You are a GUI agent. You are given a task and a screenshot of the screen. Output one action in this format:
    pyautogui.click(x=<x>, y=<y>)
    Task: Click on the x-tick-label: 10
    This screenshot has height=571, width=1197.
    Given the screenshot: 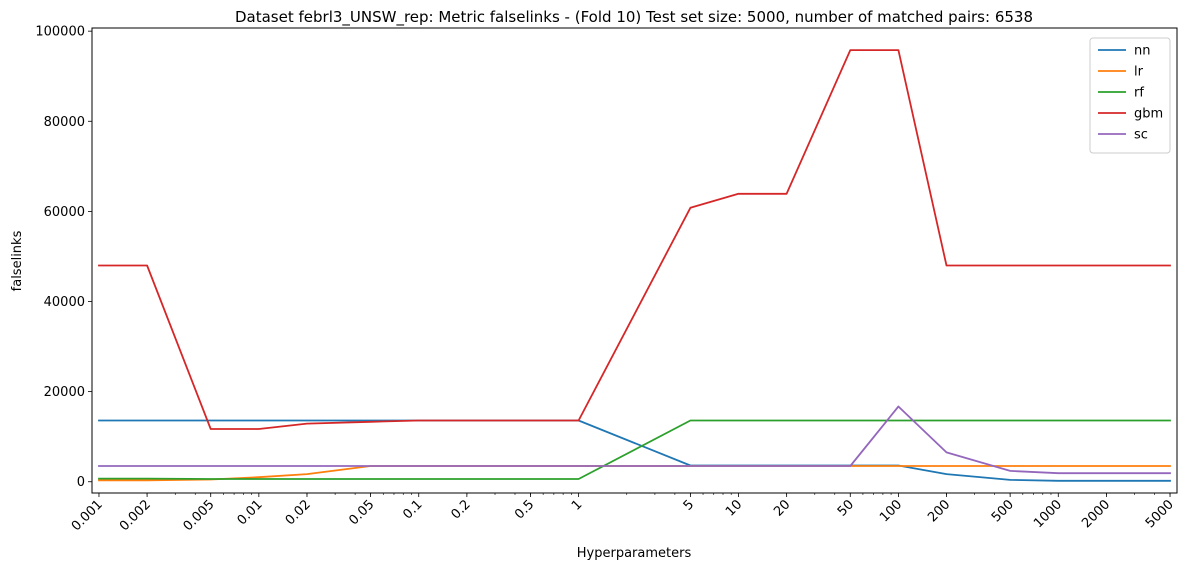 What is the action you would take?
    pyautogui.click(x=734, y=508)
    